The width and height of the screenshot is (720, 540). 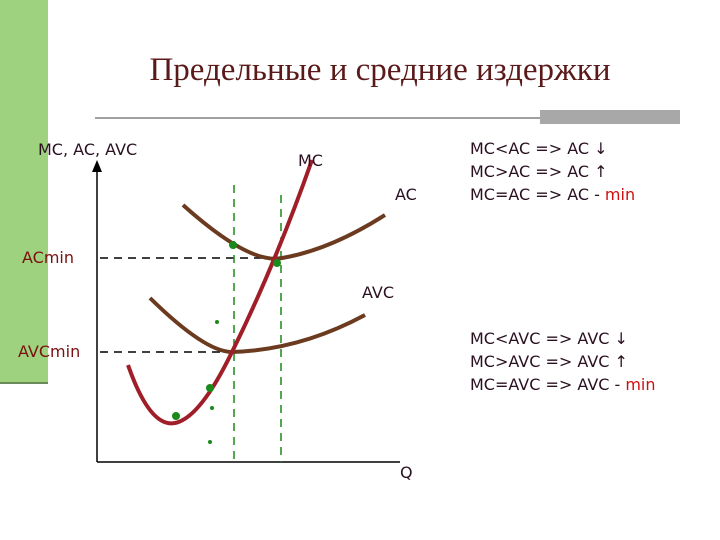 What do you see at coordinates (535, 194) in the screenshot?
I see `rule-text: MC=AC => AC -` at bounding box center [535, 194].